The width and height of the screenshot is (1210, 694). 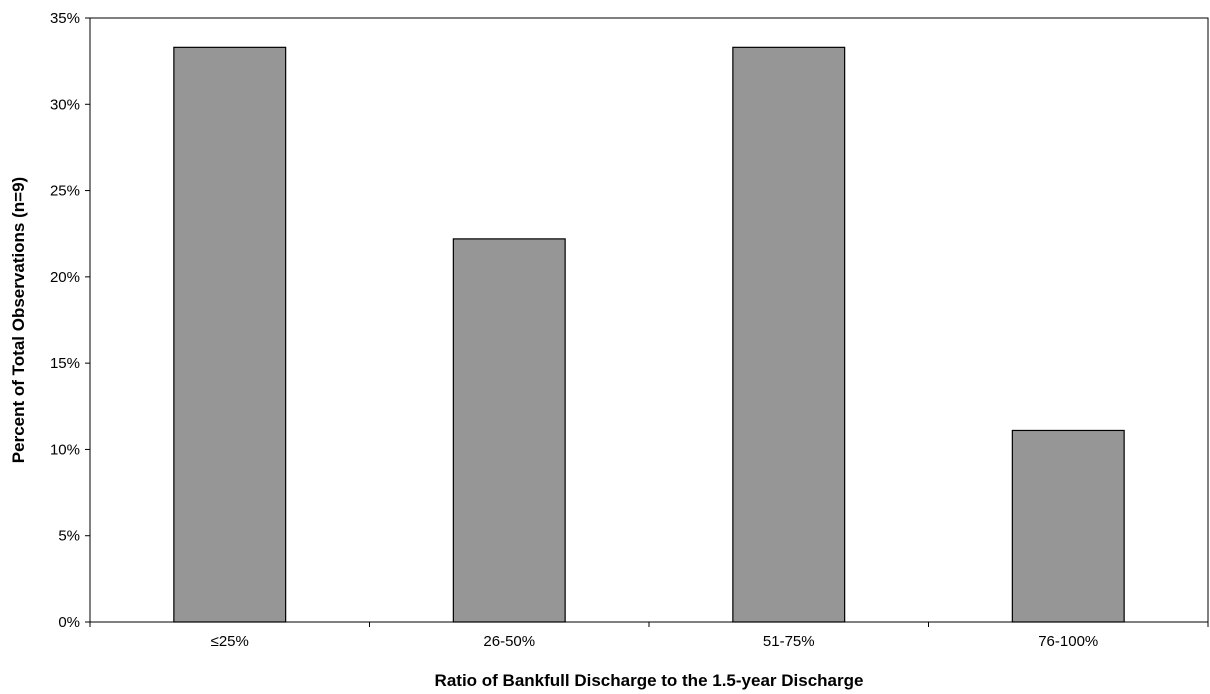 I want to click on y-tick-label: 5%, so click(x=69, y=536).